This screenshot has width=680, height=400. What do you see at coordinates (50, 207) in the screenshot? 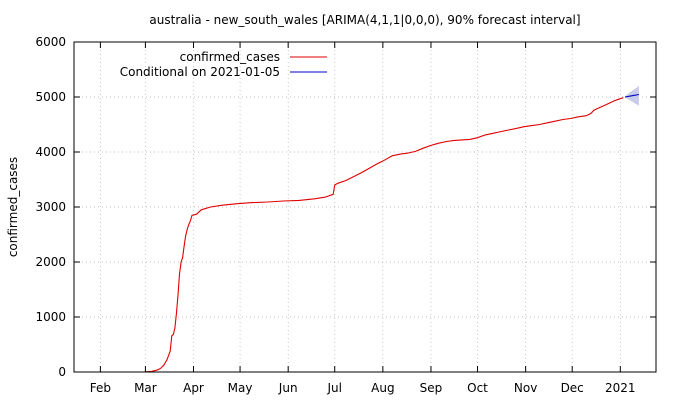
I see `y-tick-label: 3000` at bounding box center [50, 207].